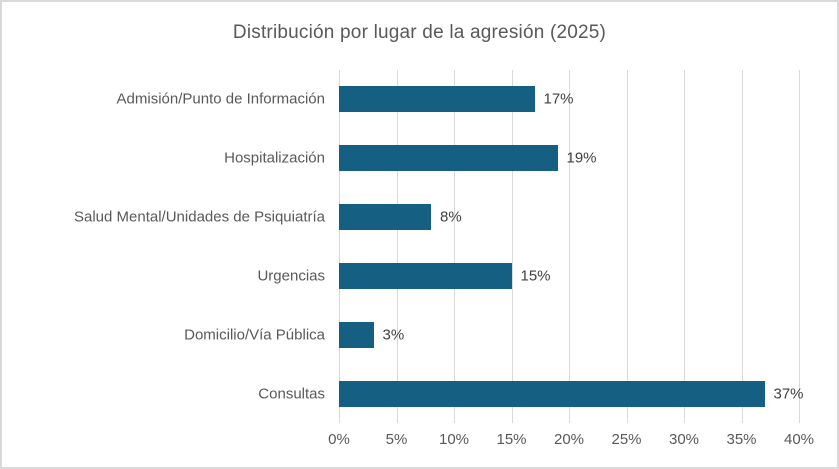 This screenshot has height=469, width=839. I want to click on category-label: Urgencias, so click(291, 276).